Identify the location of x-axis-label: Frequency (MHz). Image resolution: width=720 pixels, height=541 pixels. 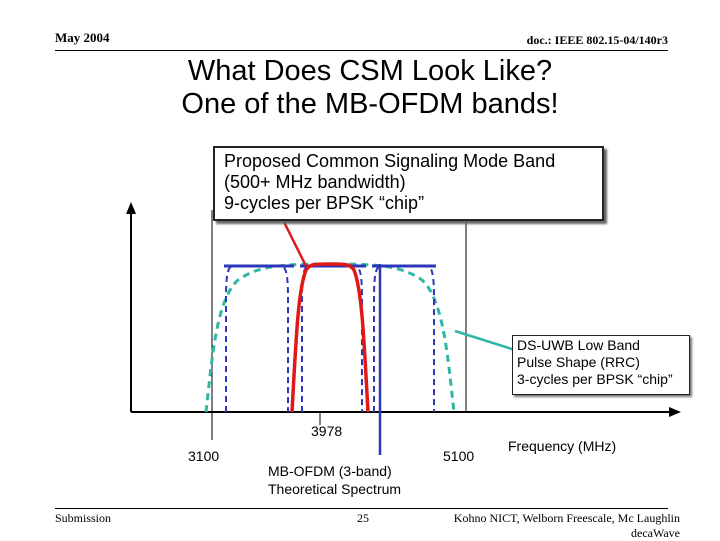
(562, 446).